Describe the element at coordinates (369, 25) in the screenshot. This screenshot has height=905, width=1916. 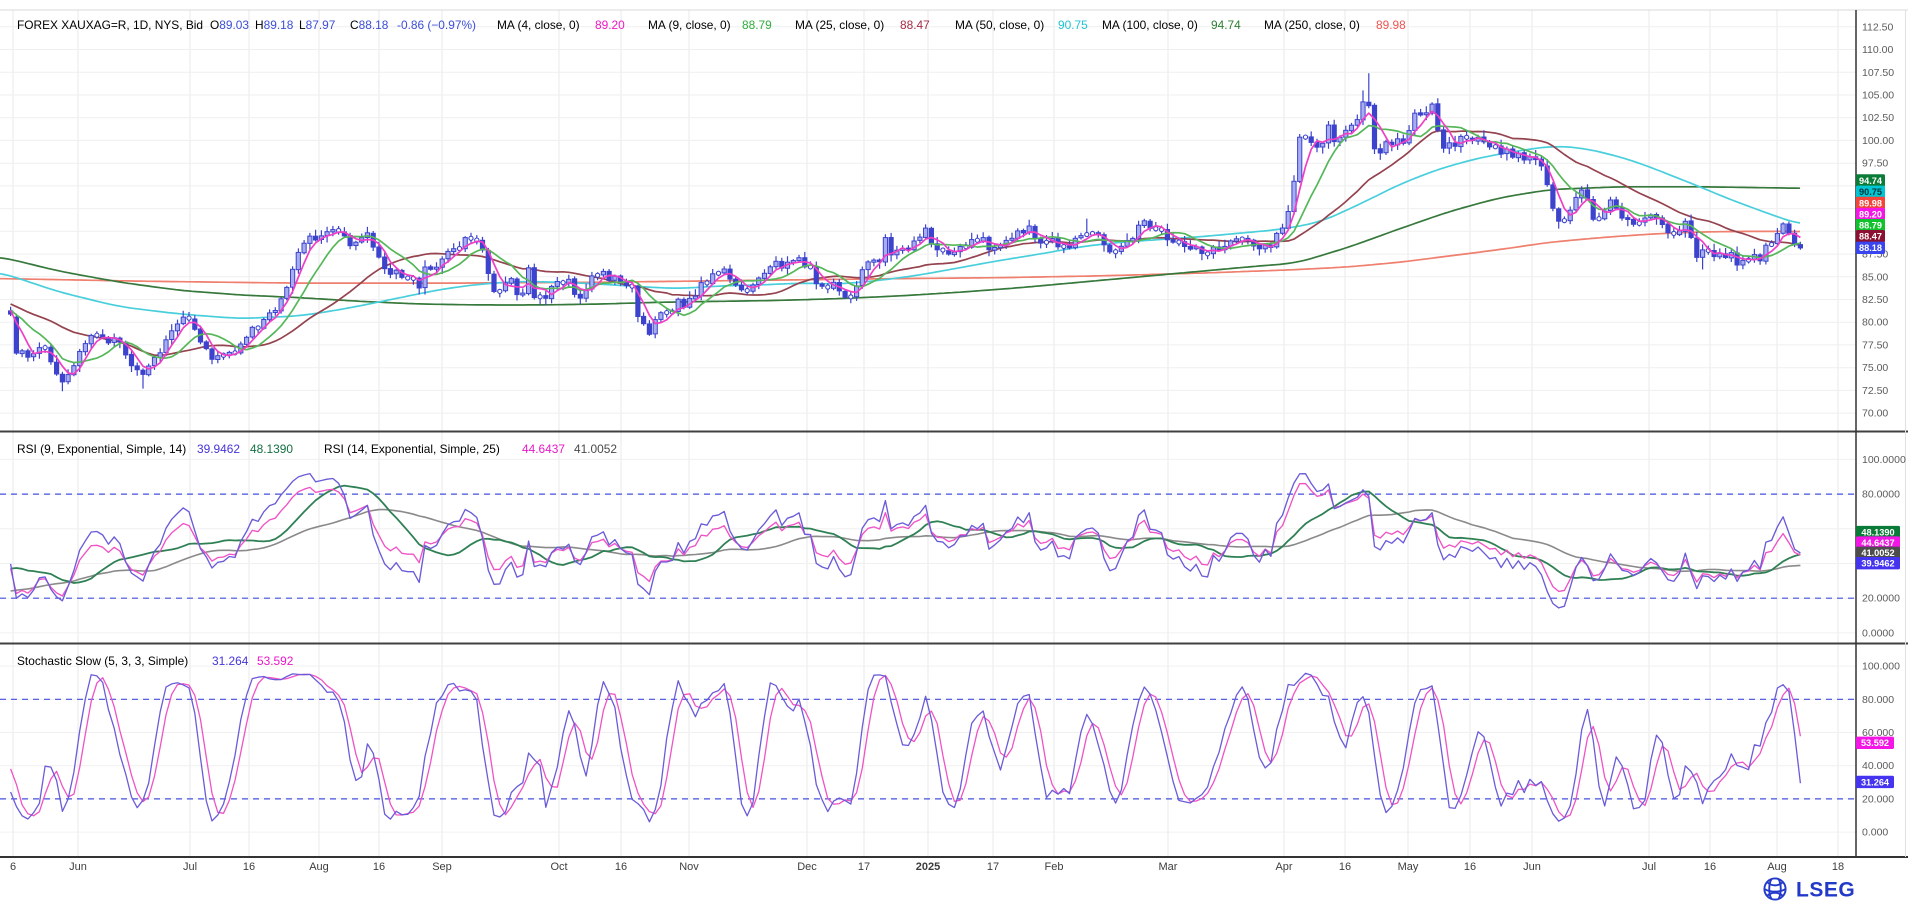
I see `svg-text: C88.18` at that location.